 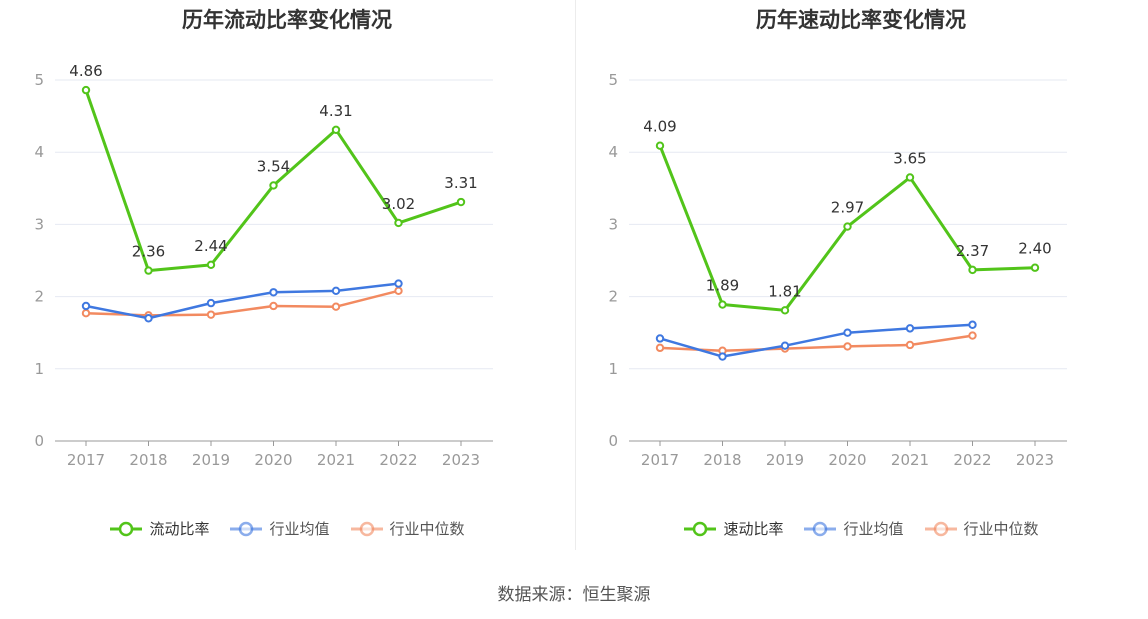 I want to click on data-label: 2.36, so click(x=148, y=252).